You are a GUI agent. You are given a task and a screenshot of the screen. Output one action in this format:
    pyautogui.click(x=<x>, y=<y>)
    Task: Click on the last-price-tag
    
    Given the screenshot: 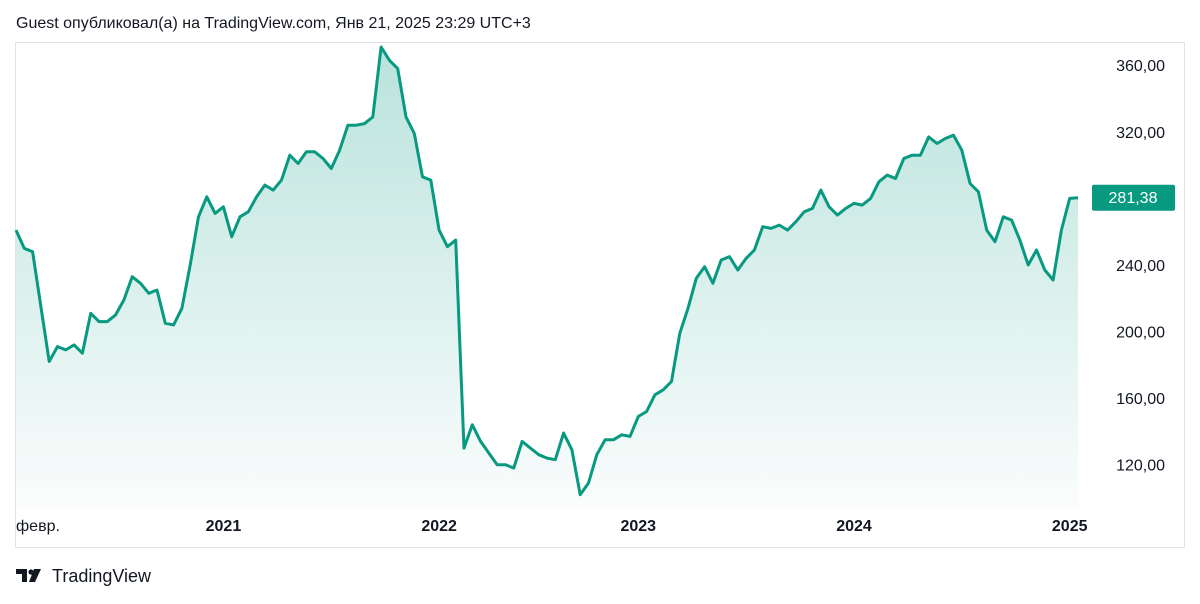 What is the action you would take?
    pyautogui.click(x=1133, y=197)
    